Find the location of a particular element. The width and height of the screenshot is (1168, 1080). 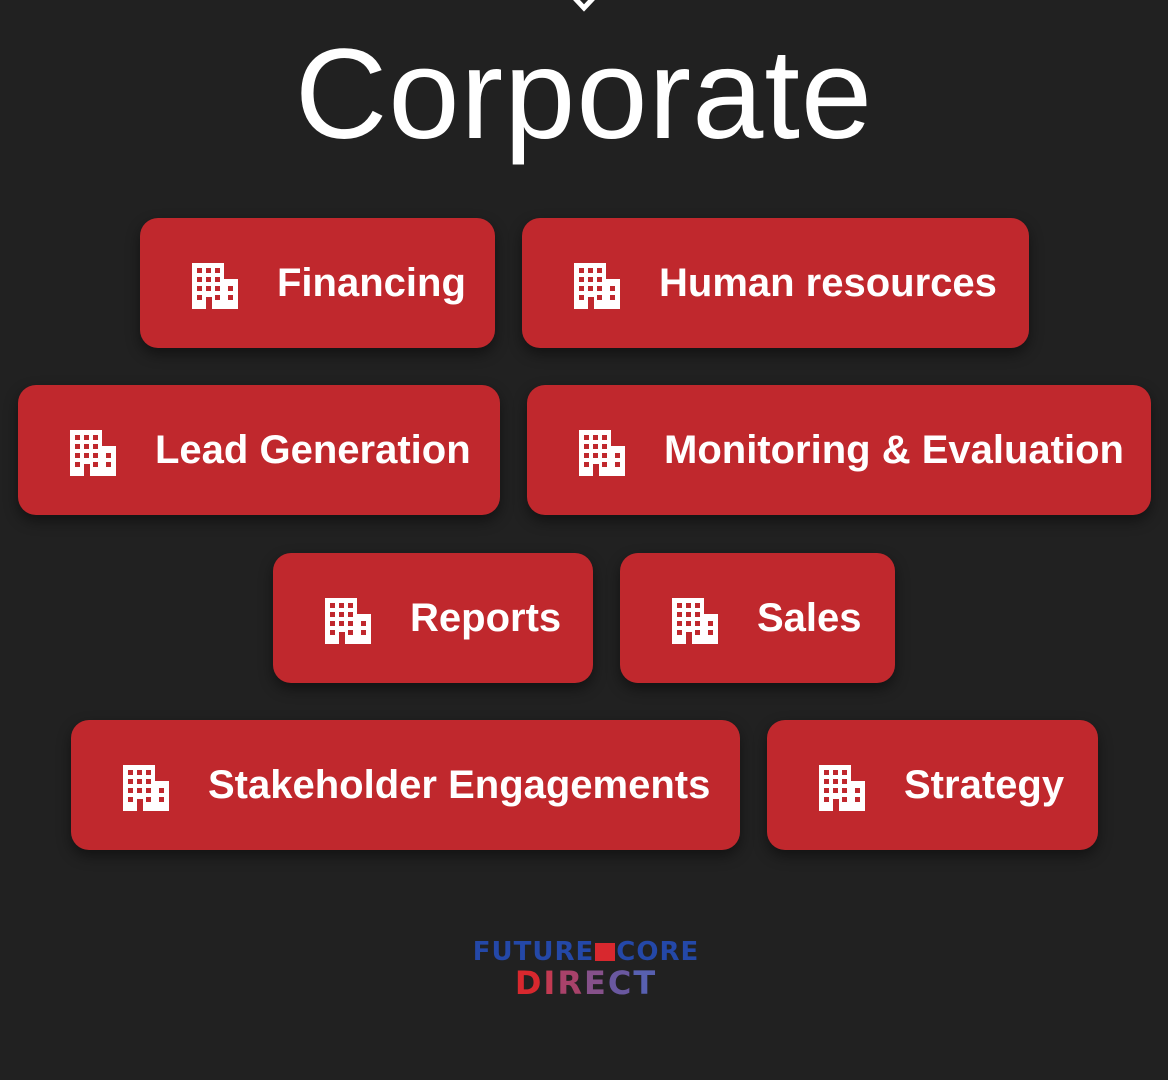

logo-text-future: FUTURE is located at coordinates (533, 952).